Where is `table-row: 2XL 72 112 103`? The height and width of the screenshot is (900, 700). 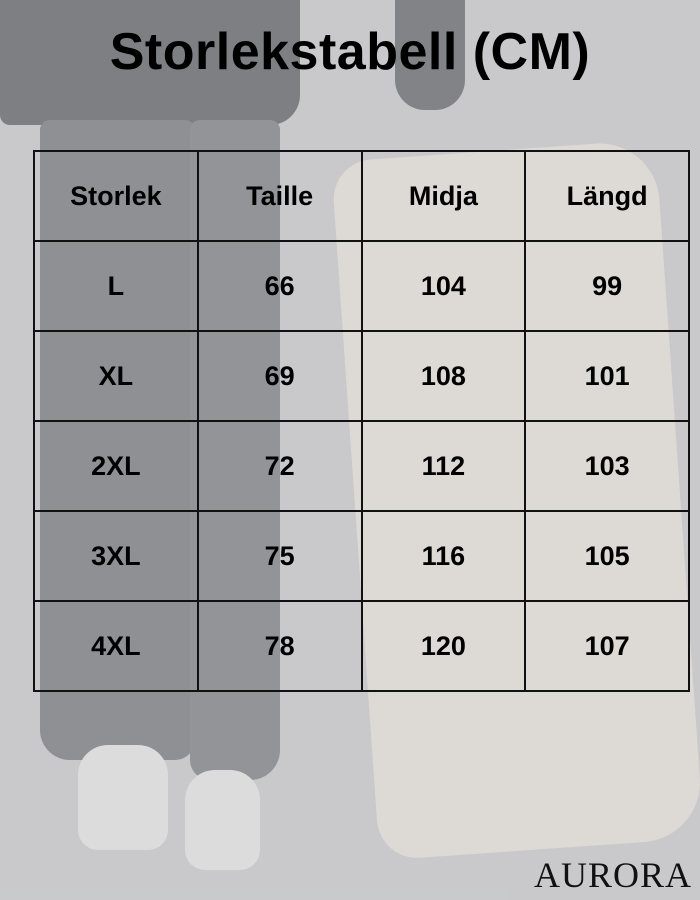 table-row: 2XL 72 112 103 is located at coordinates (361, 466).